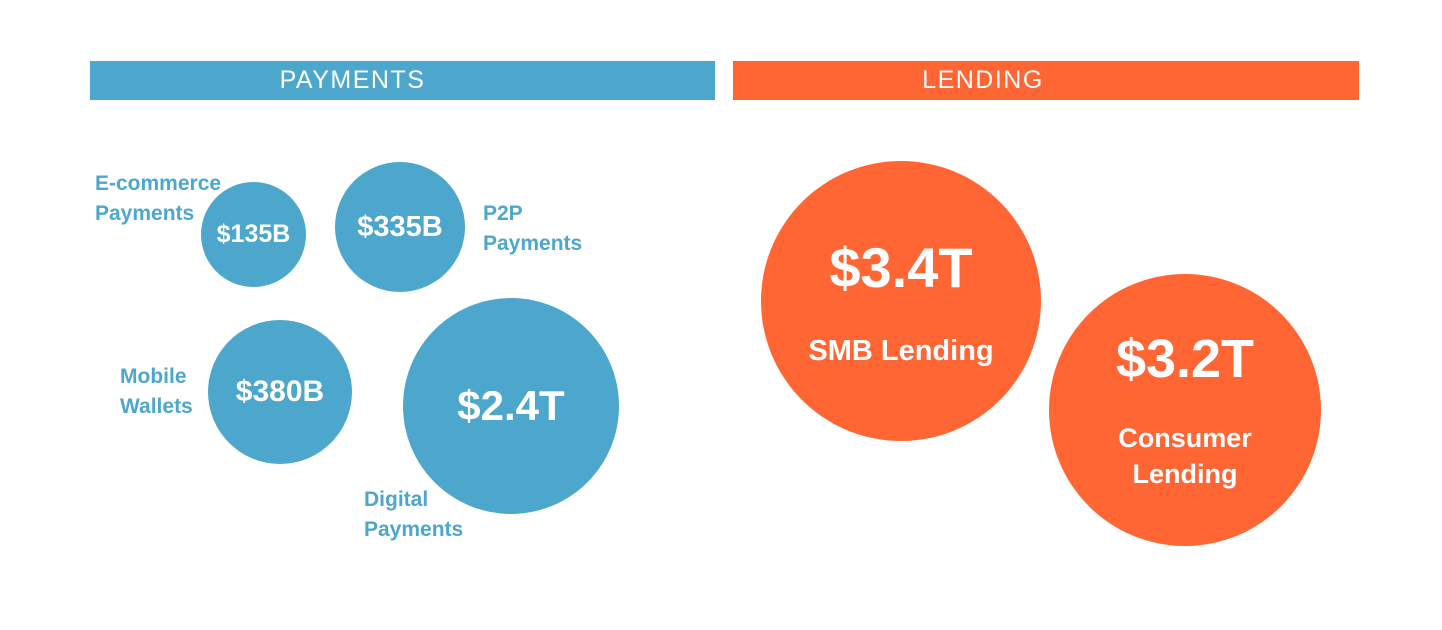 The height and width of the screenshot is (630, 1442). What do you see at coordinates (156, 392) in the screenshot?
I see `label-mobile-wallets: Mobile Wallets` at bounding box center [156, 392].